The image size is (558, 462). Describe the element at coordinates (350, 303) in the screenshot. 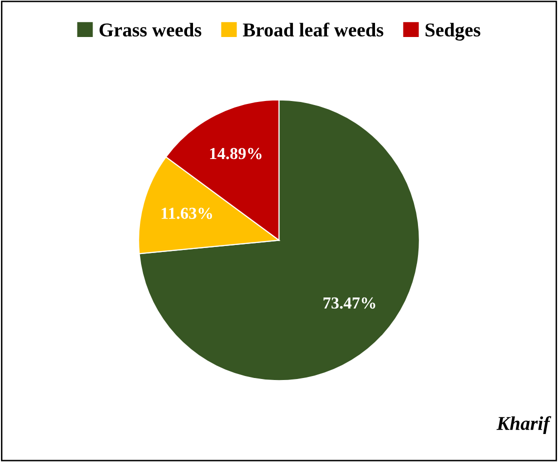

I see `data-label: 73.47%` at that location.